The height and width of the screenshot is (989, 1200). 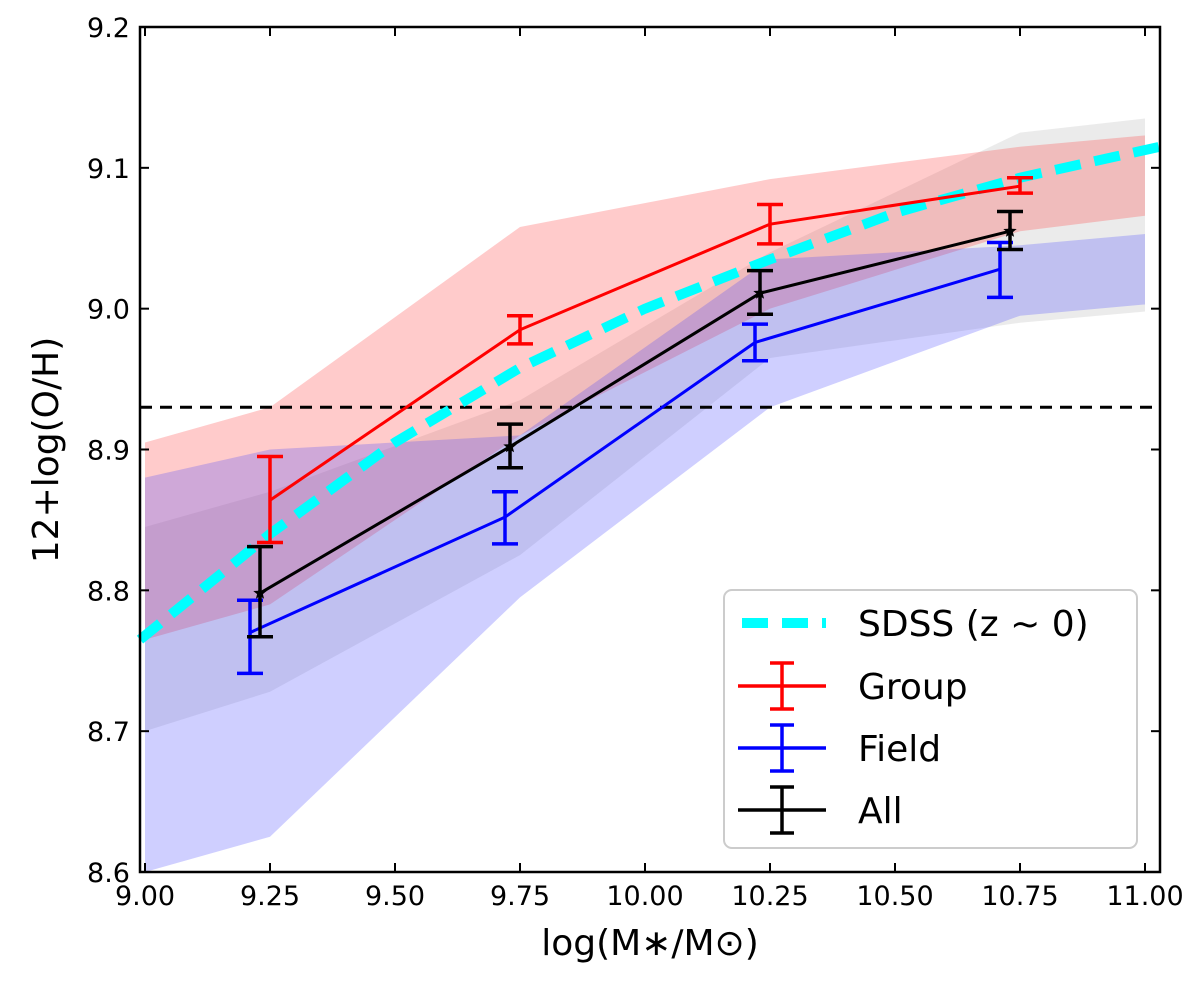 What do you see at coordinates (108, 169) in the screenshot?
I see `y-tick-label: 9.1` at bounding box center [108, 169].